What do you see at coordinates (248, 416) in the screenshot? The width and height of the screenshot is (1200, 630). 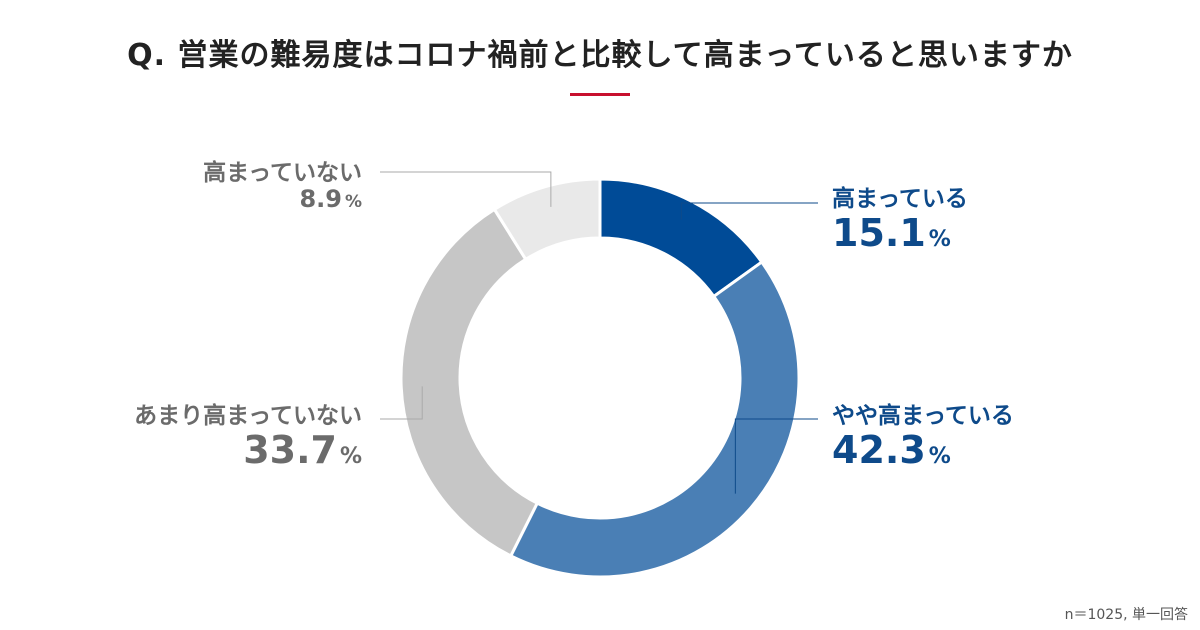 I see `slice-label-name: あまり高まっていない` at bounding box center [248, 416].